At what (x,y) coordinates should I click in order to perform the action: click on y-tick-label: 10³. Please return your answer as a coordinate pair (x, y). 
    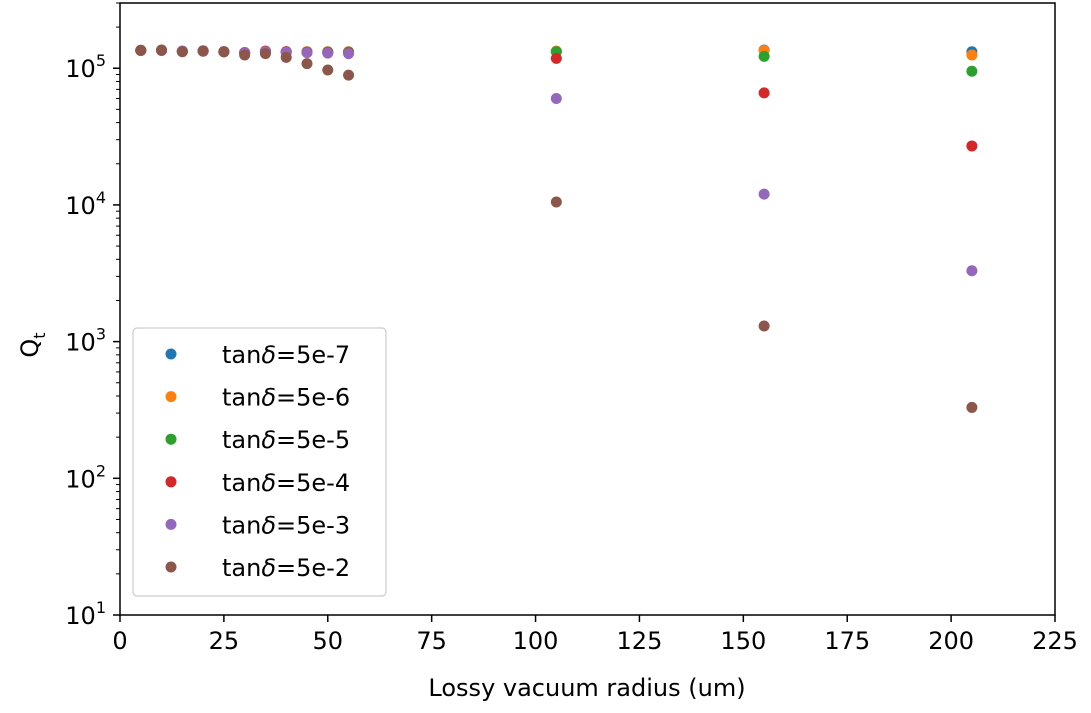
    Looking at the image, I should click on (85, 341).